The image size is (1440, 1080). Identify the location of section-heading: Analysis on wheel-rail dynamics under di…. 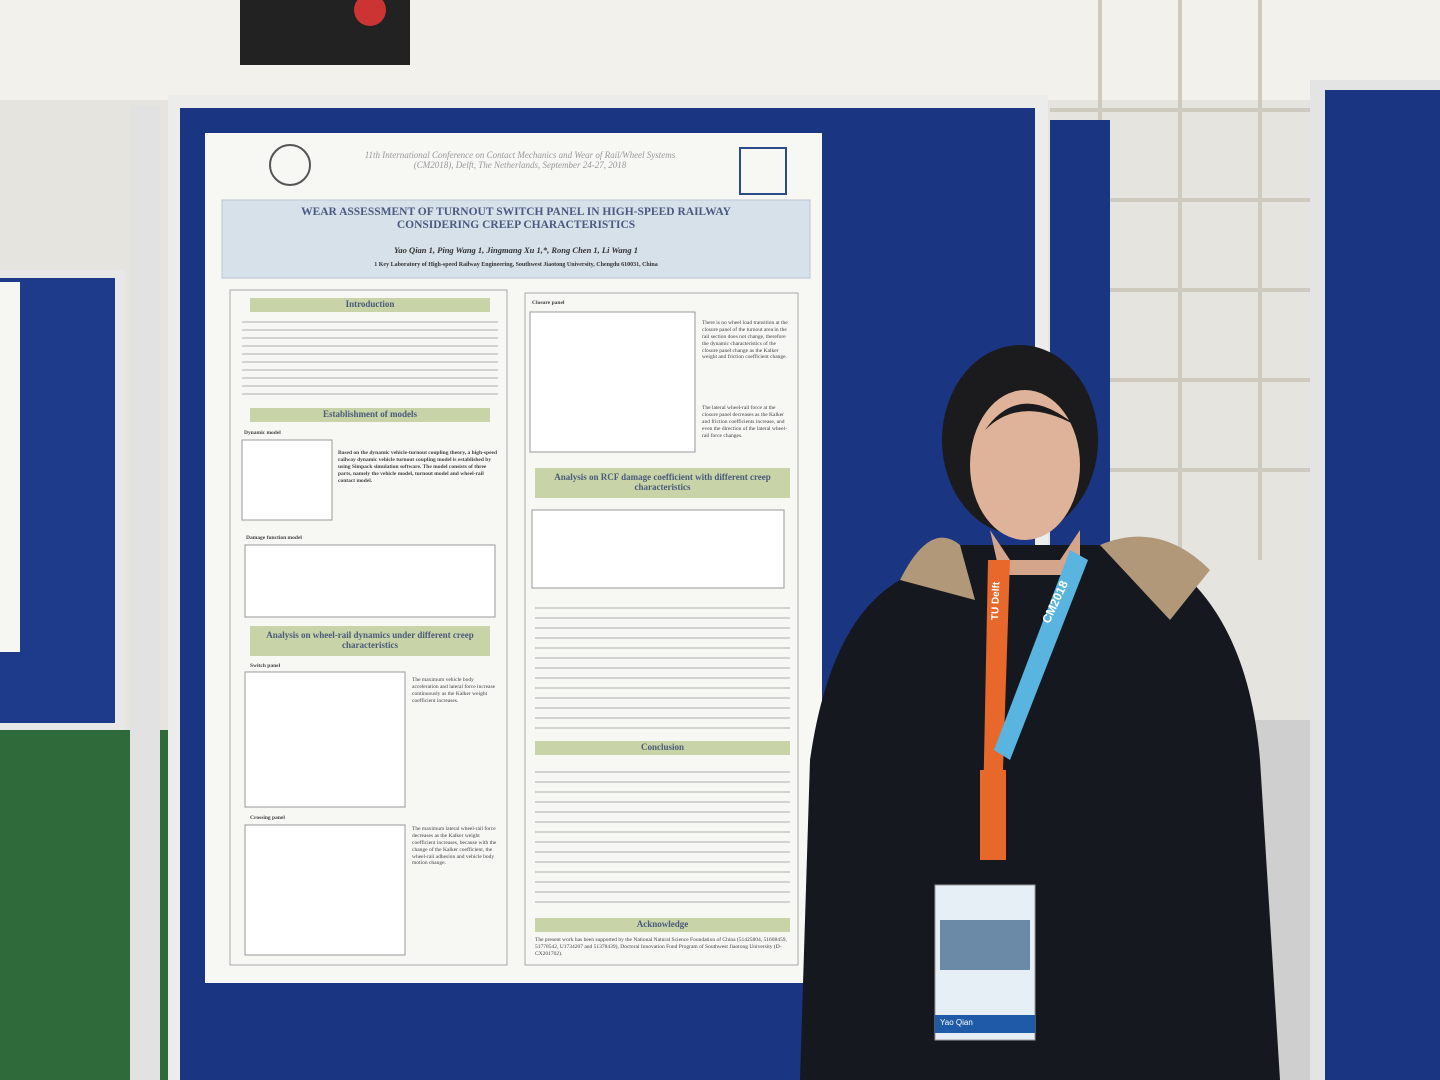
(370, 640).